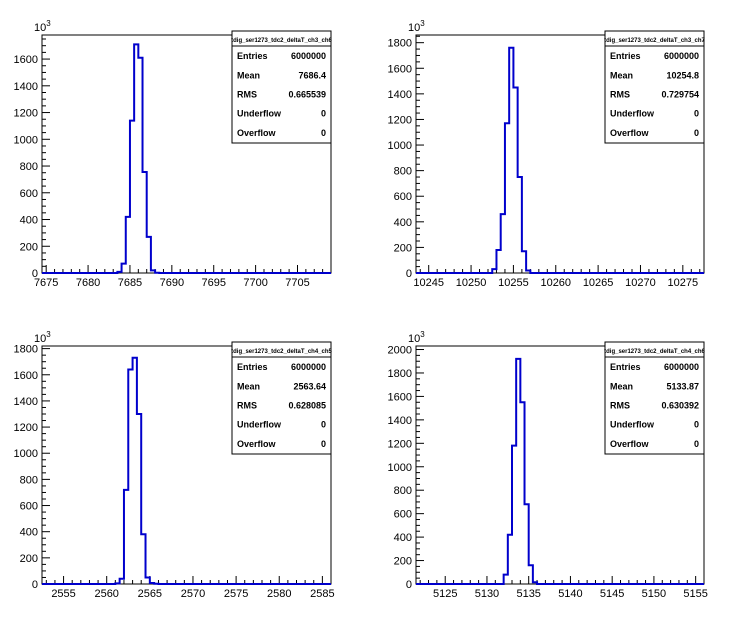  Describe the element at coordinates (555, 283) in the screenshot. I see `x-tick-label: 10260` at that location.